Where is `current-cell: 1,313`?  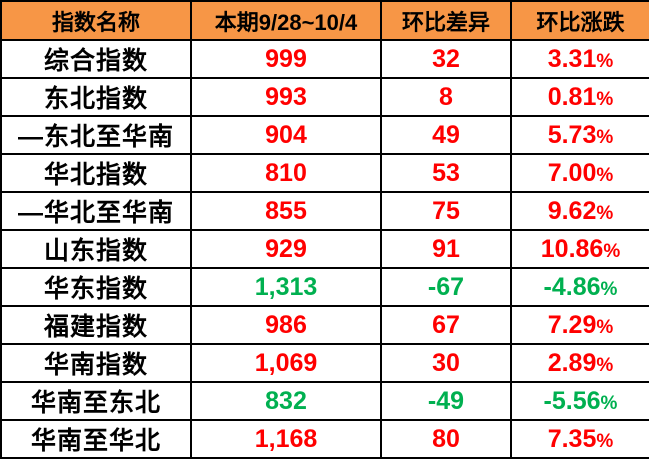 current-cell: 1,313 is located at coordinates (286, 287).